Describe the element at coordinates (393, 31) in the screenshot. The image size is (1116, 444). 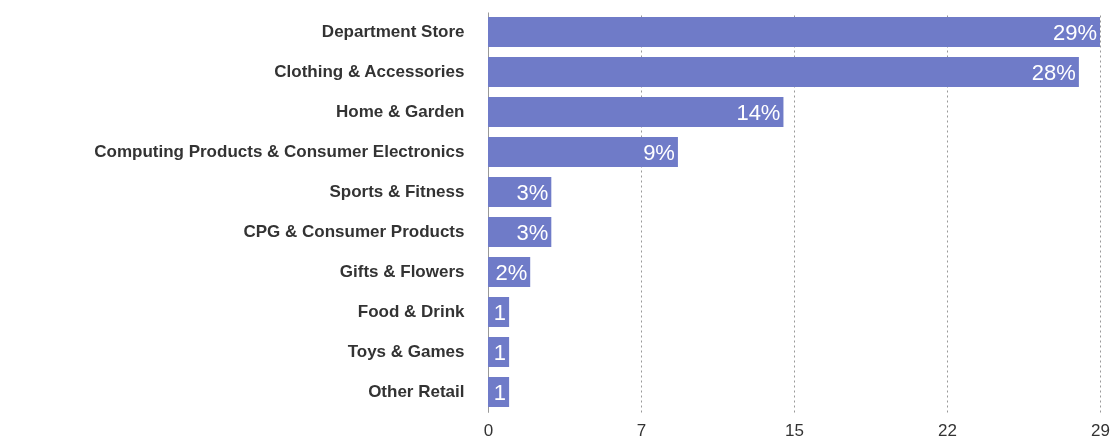
I see `y-tick-label: Department Store` at that location.